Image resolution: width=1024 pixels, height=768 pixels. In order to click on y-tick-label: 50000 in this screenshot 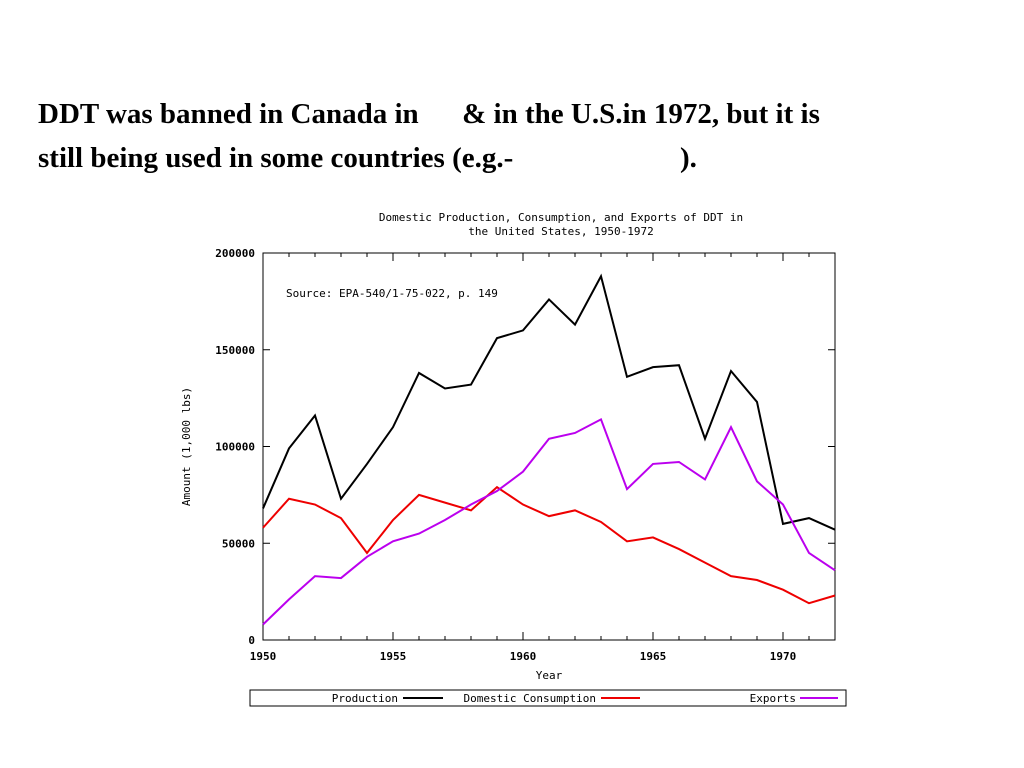, I will do `click(238, 543)`.